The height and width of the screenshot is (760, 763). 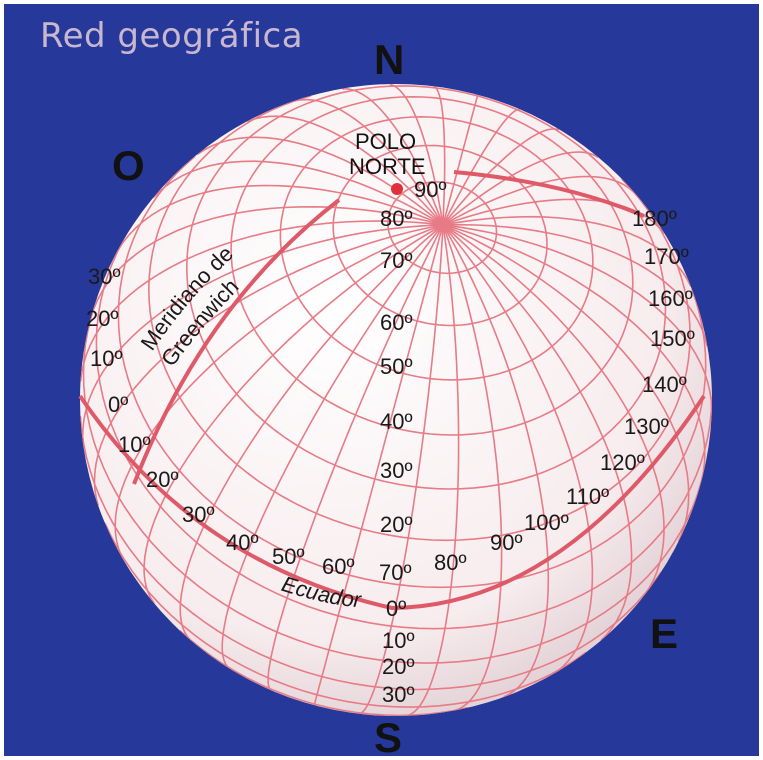 What do you see at coordinates (385, 141) in the screenshot?
I see `pole-label-line1: POLO` at bounding box center [385, 141].